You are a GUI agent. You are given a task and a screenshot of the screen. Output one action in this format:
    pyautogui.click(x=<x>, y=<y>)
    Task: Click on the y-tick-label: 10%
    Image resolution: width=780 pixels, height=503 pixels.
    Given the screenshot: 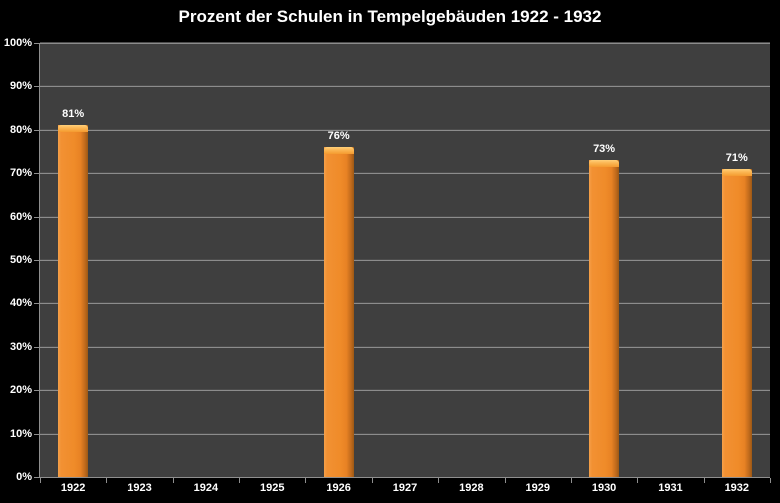 What is the action you would take?
    pyautogui.click(x=20, y=433)
    